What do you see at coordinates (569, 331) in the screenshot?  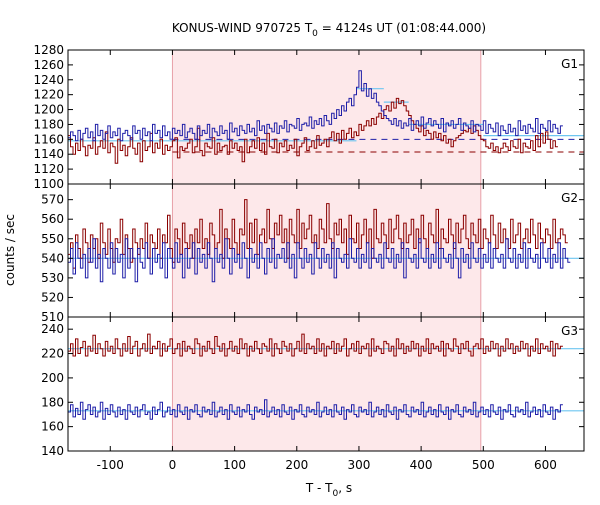 I see `panel-label: G3` at bounding box center [569, 331].